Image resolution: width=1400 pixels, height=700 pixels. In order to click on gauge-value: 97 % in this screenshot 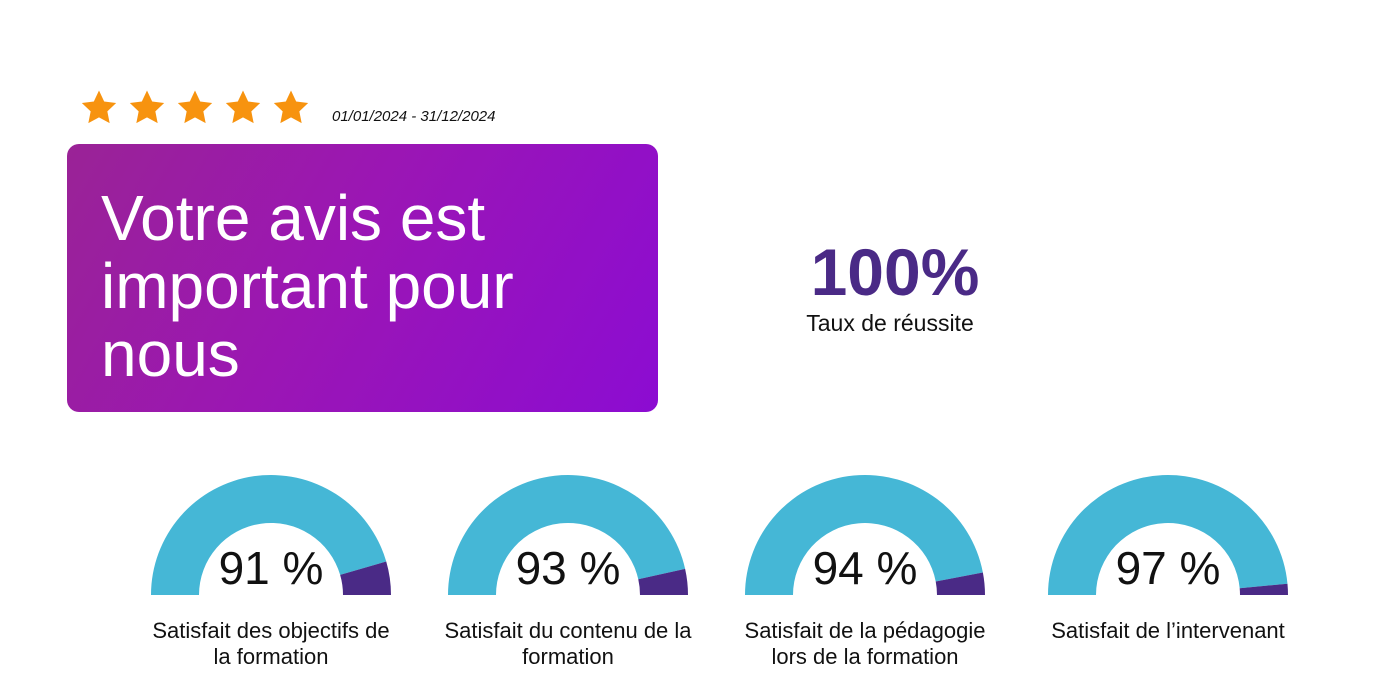, I will do `click(1168, 568)`.